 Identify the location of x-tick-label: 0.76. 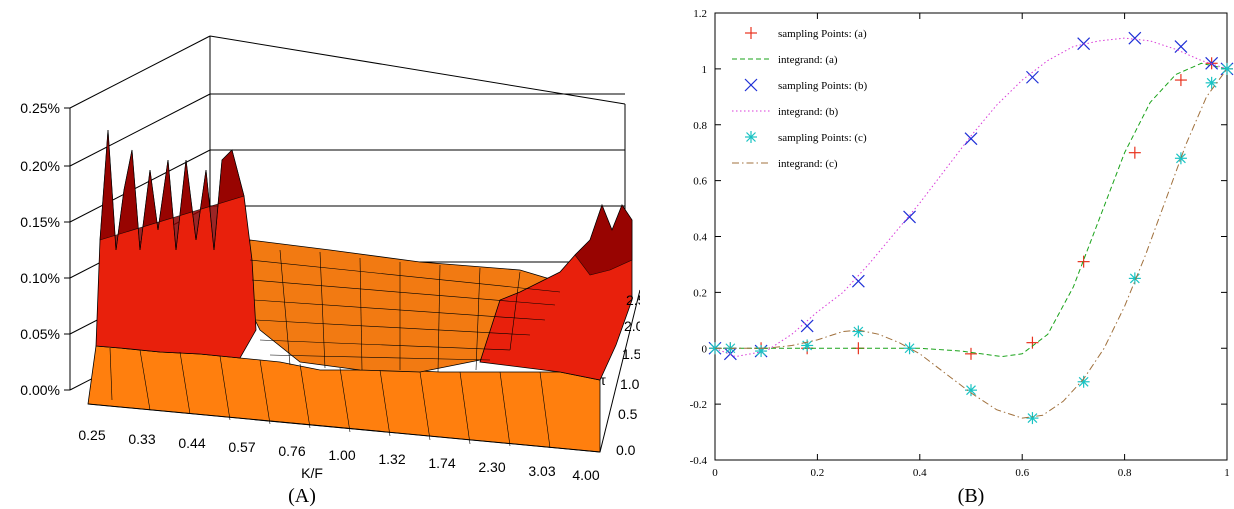
(291, 451).